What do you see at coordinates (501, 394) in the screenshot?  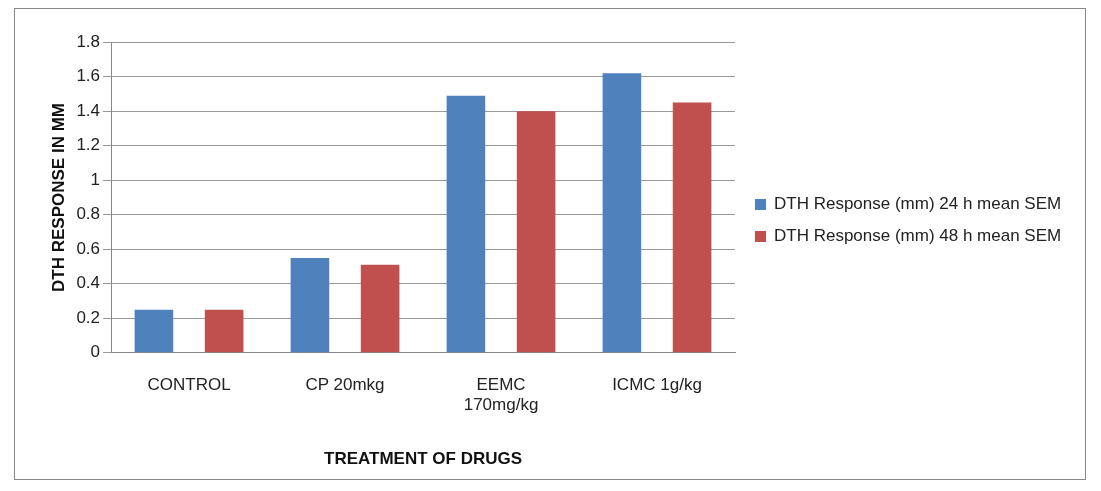 I see `x-tick-label: EEMC 170mg/kg` at bounding box center [501, 394].